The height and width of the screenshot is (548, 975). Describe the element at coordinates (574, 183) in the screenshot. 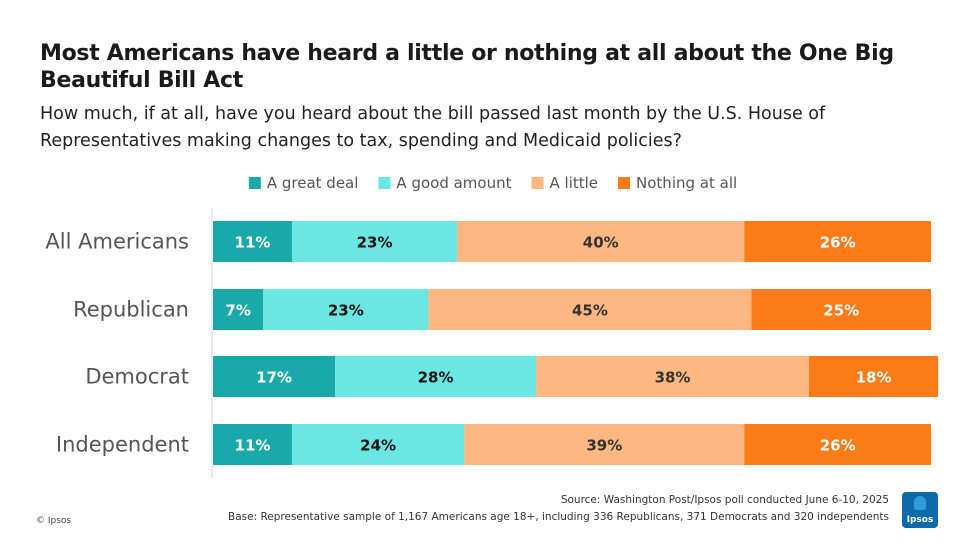

I see `legend-label-a-little: A little` at that location.